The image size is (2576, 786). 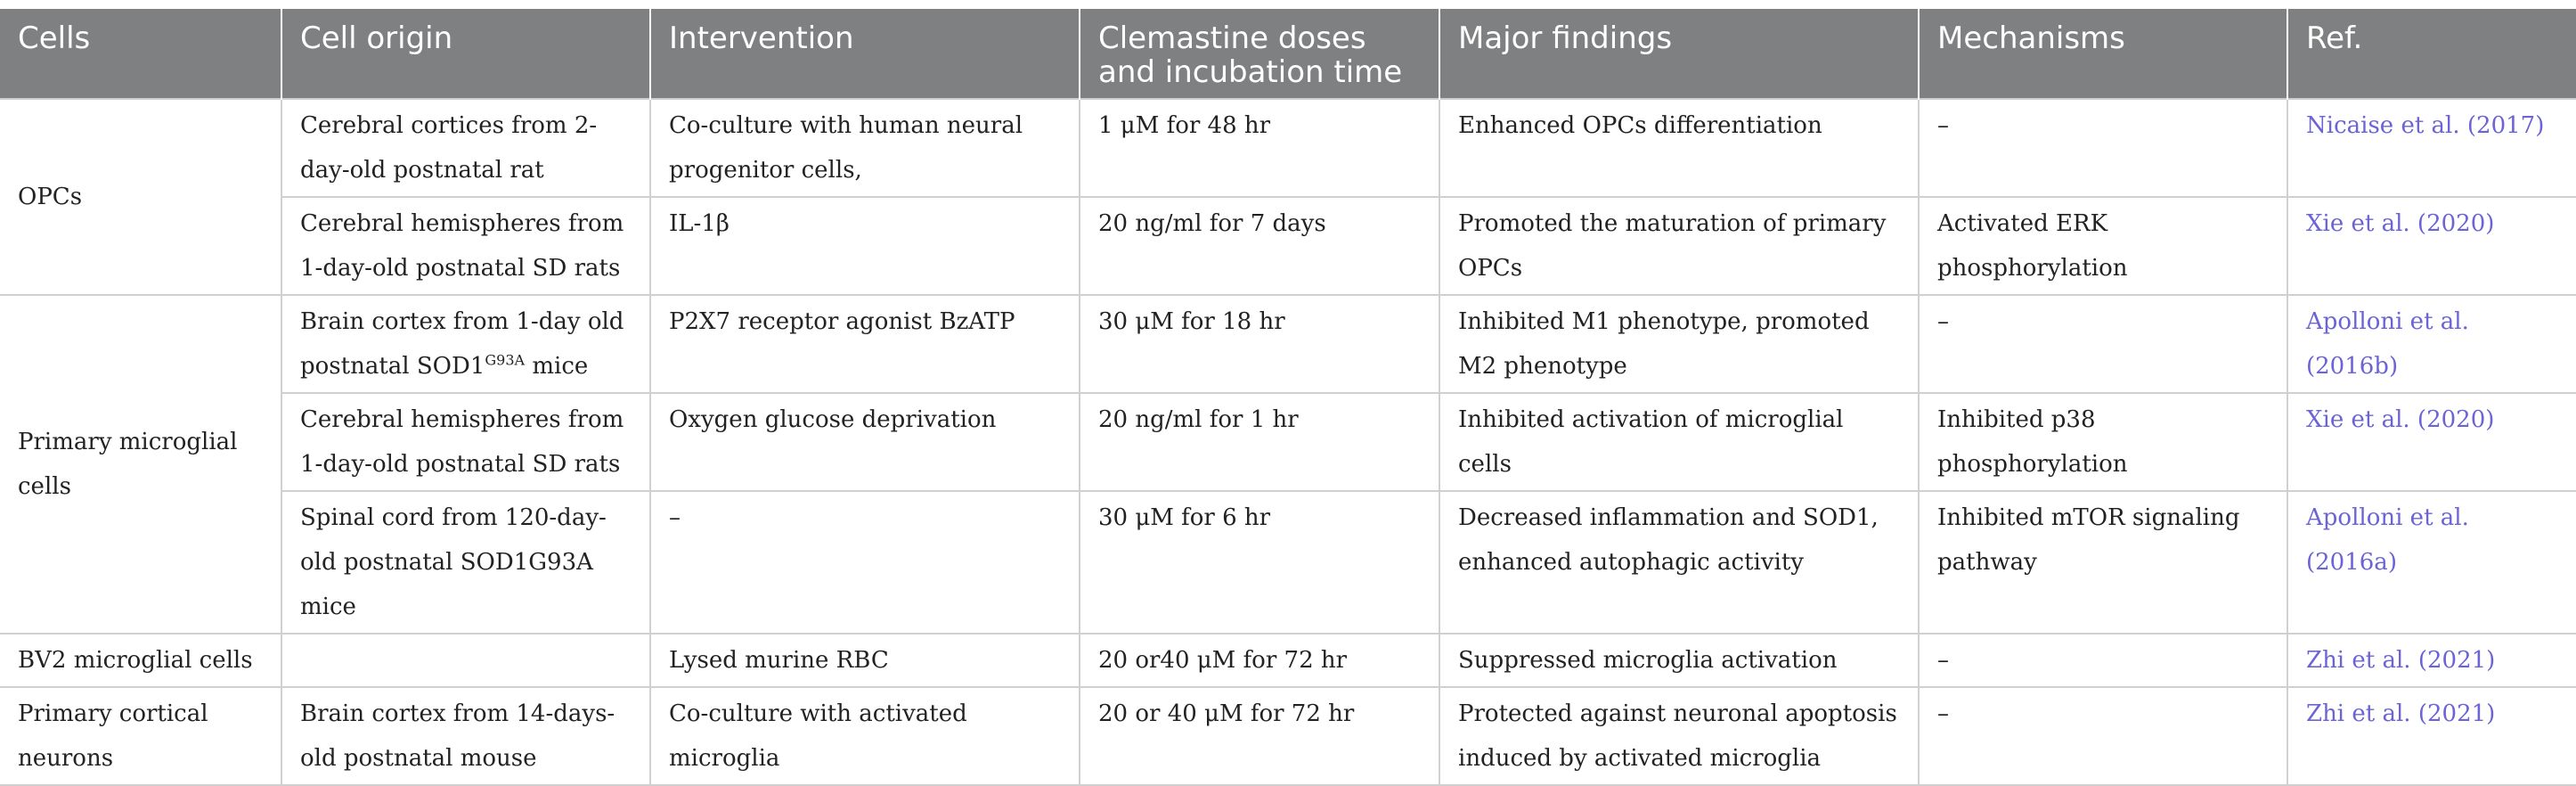 I want to click on header-intervention: Intervention, so click(x=865, y=54).